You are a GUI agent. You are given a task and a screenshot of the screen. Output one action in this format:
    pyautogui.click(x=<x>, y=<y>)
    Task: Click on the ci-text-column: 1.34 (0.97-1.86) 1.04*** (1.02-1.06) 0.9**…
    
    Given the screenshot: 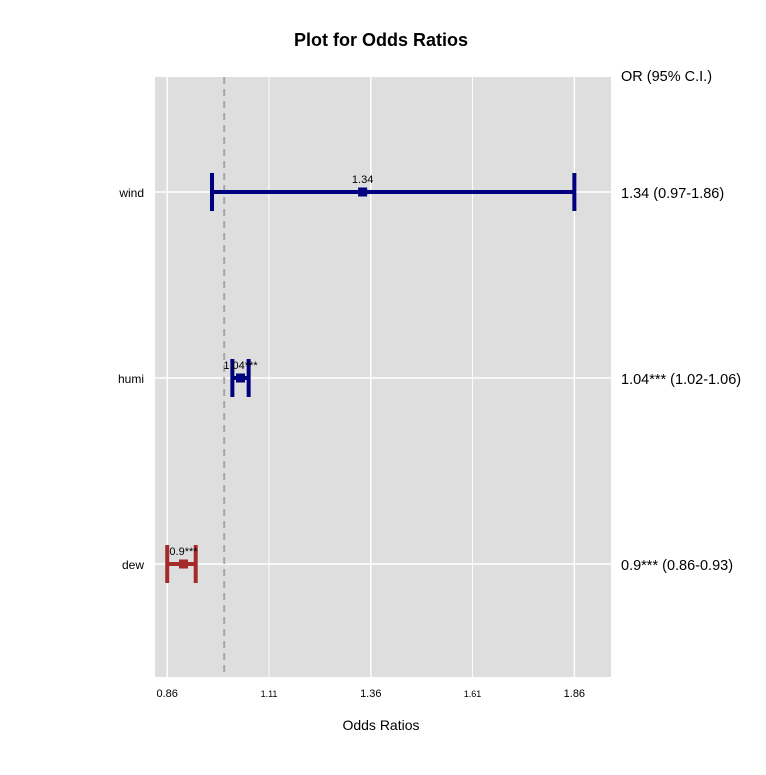 What is the action you would take?
    pyautogui.click(x=681, y=380)
    